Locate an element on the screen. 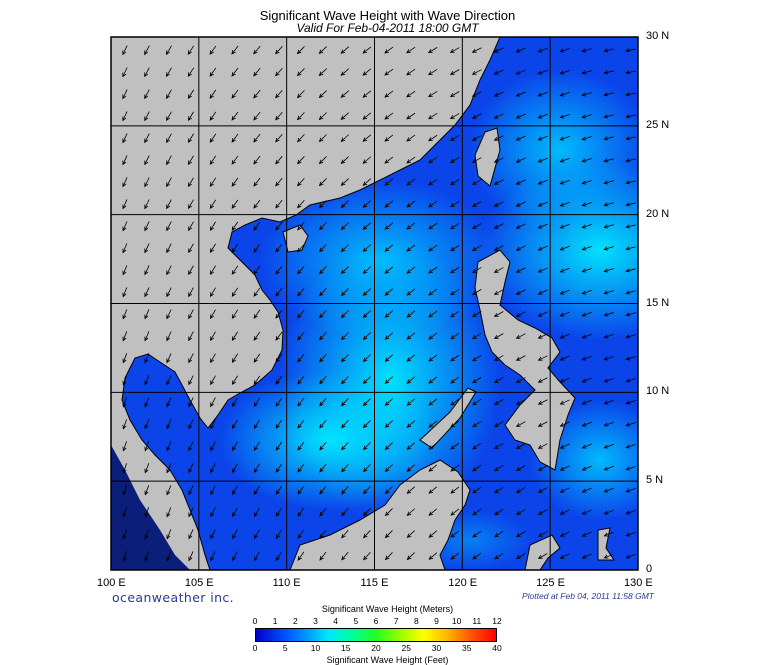 This screenshot has width=775, height=665. meter-tick: 10 is located at coordinates (456, 621).